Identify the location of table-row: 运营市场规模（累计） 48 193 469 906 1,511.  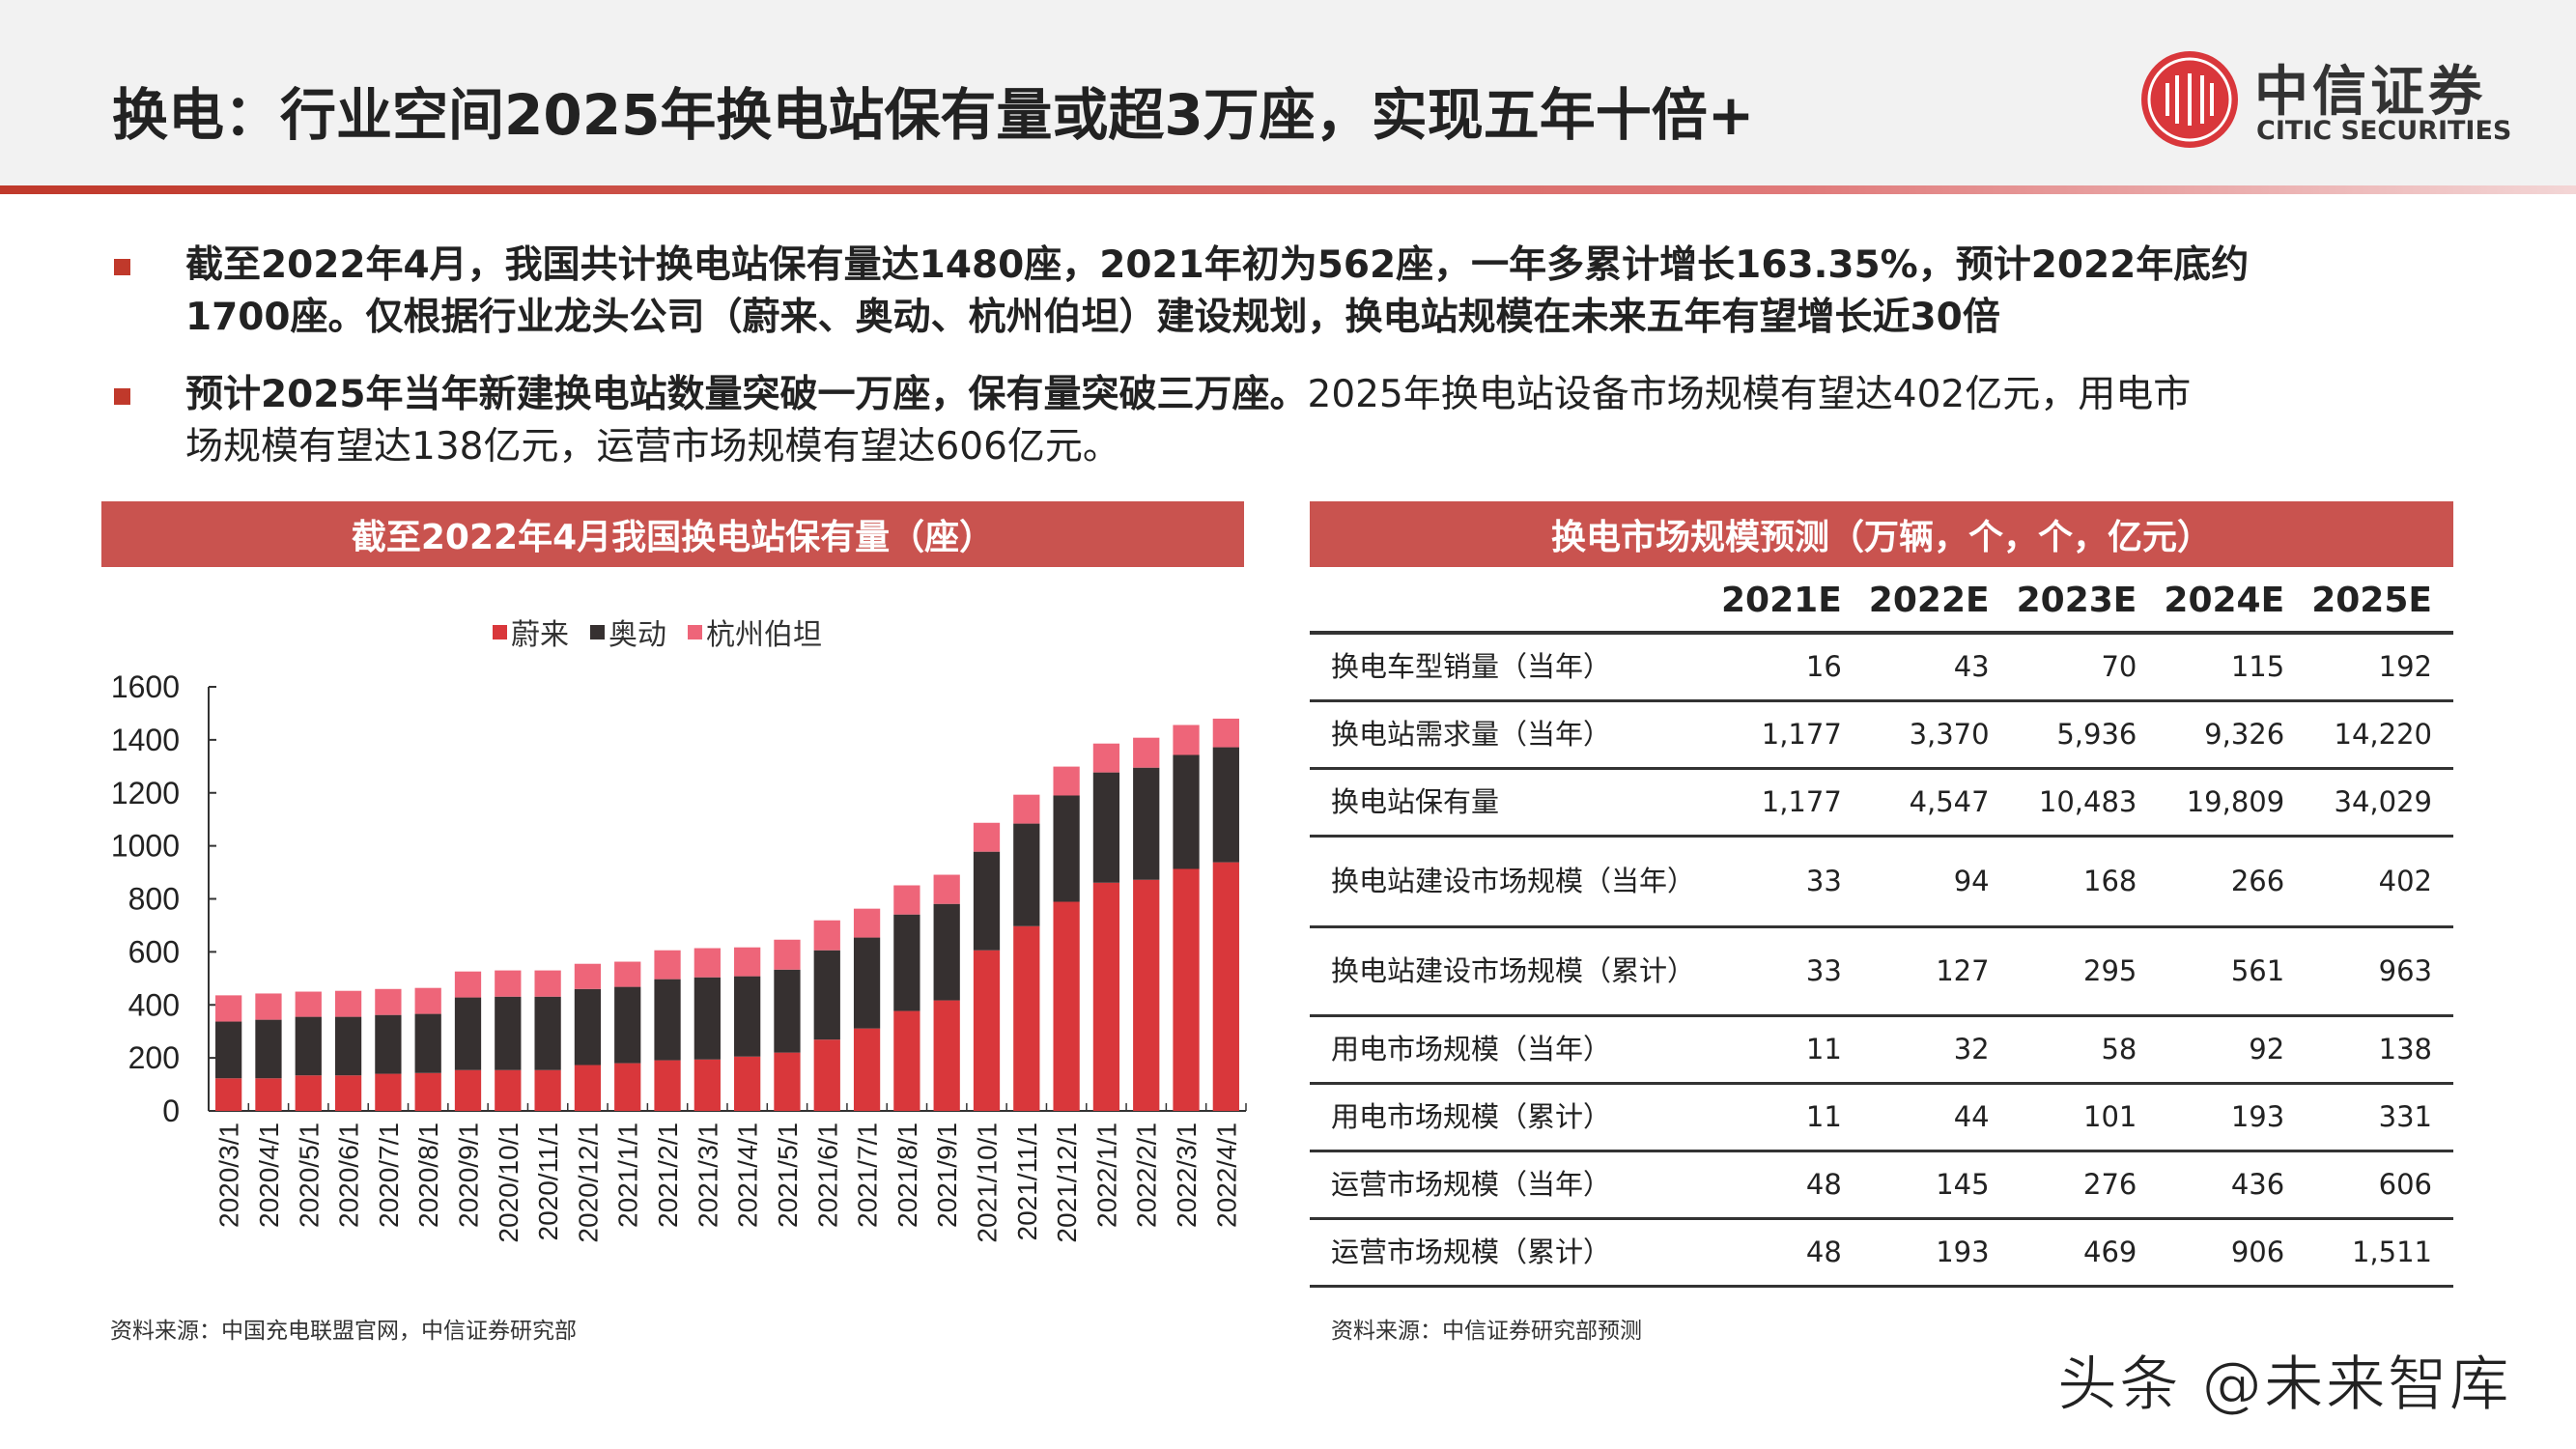
(1881, 1253).